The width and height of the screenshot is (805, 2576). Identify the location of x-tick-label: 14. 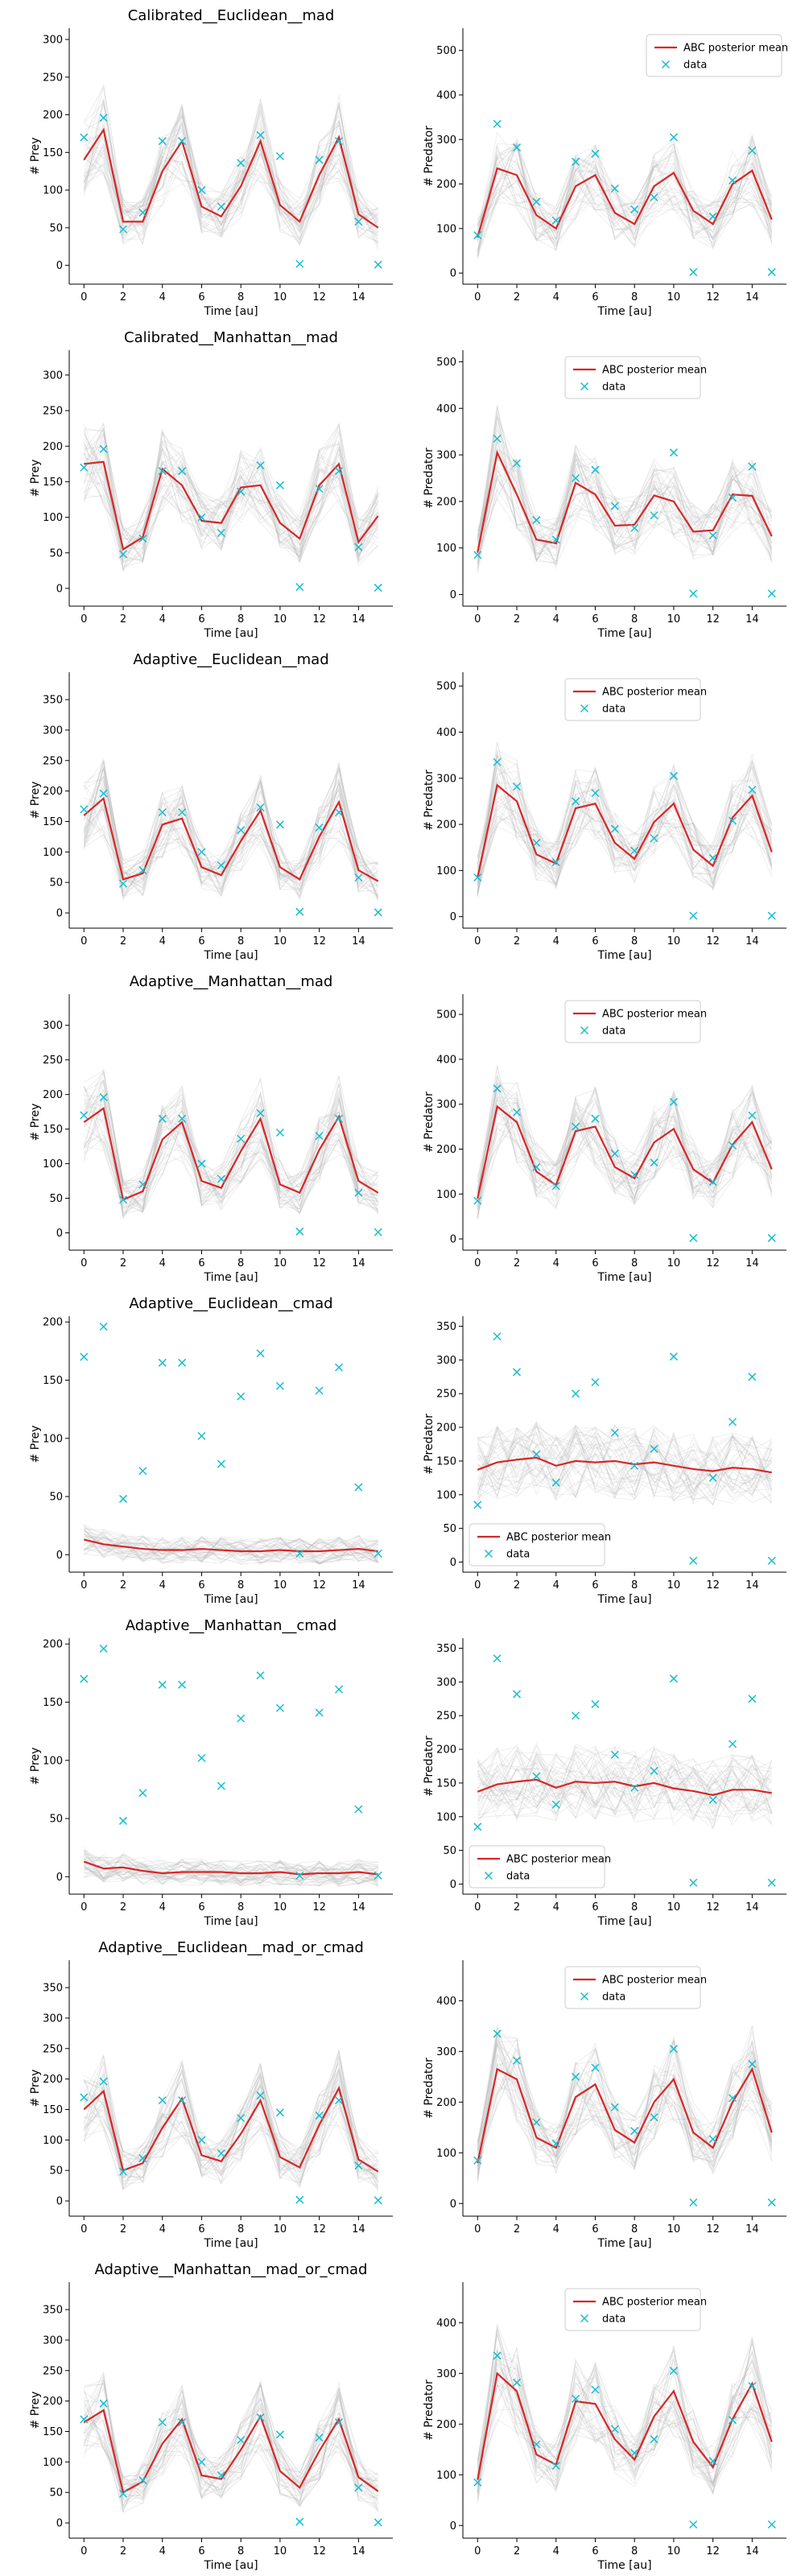
(358, 619).